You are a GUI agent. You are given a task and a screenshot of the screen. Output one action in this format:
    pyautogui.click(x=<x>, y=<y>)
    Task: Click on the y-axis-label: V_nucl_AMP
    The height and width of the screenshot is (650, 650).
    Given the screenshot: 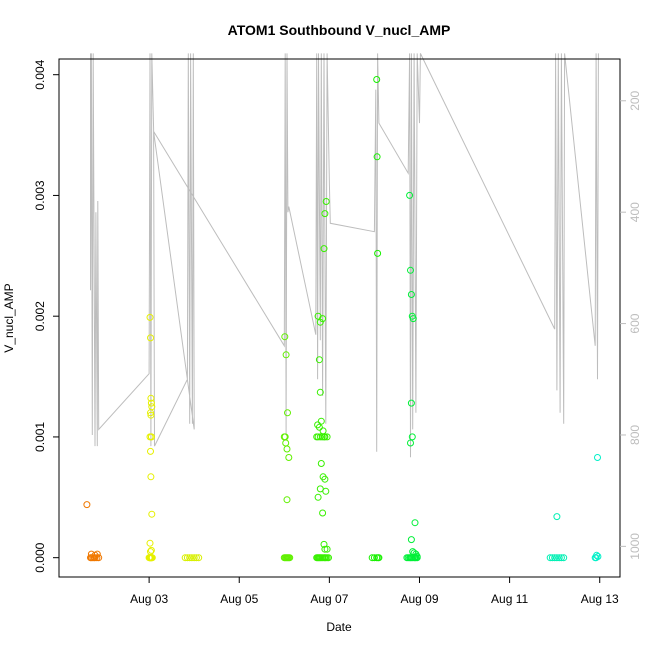 What is the action you would take?
    pyautogui.click(x=9, y=317)
    